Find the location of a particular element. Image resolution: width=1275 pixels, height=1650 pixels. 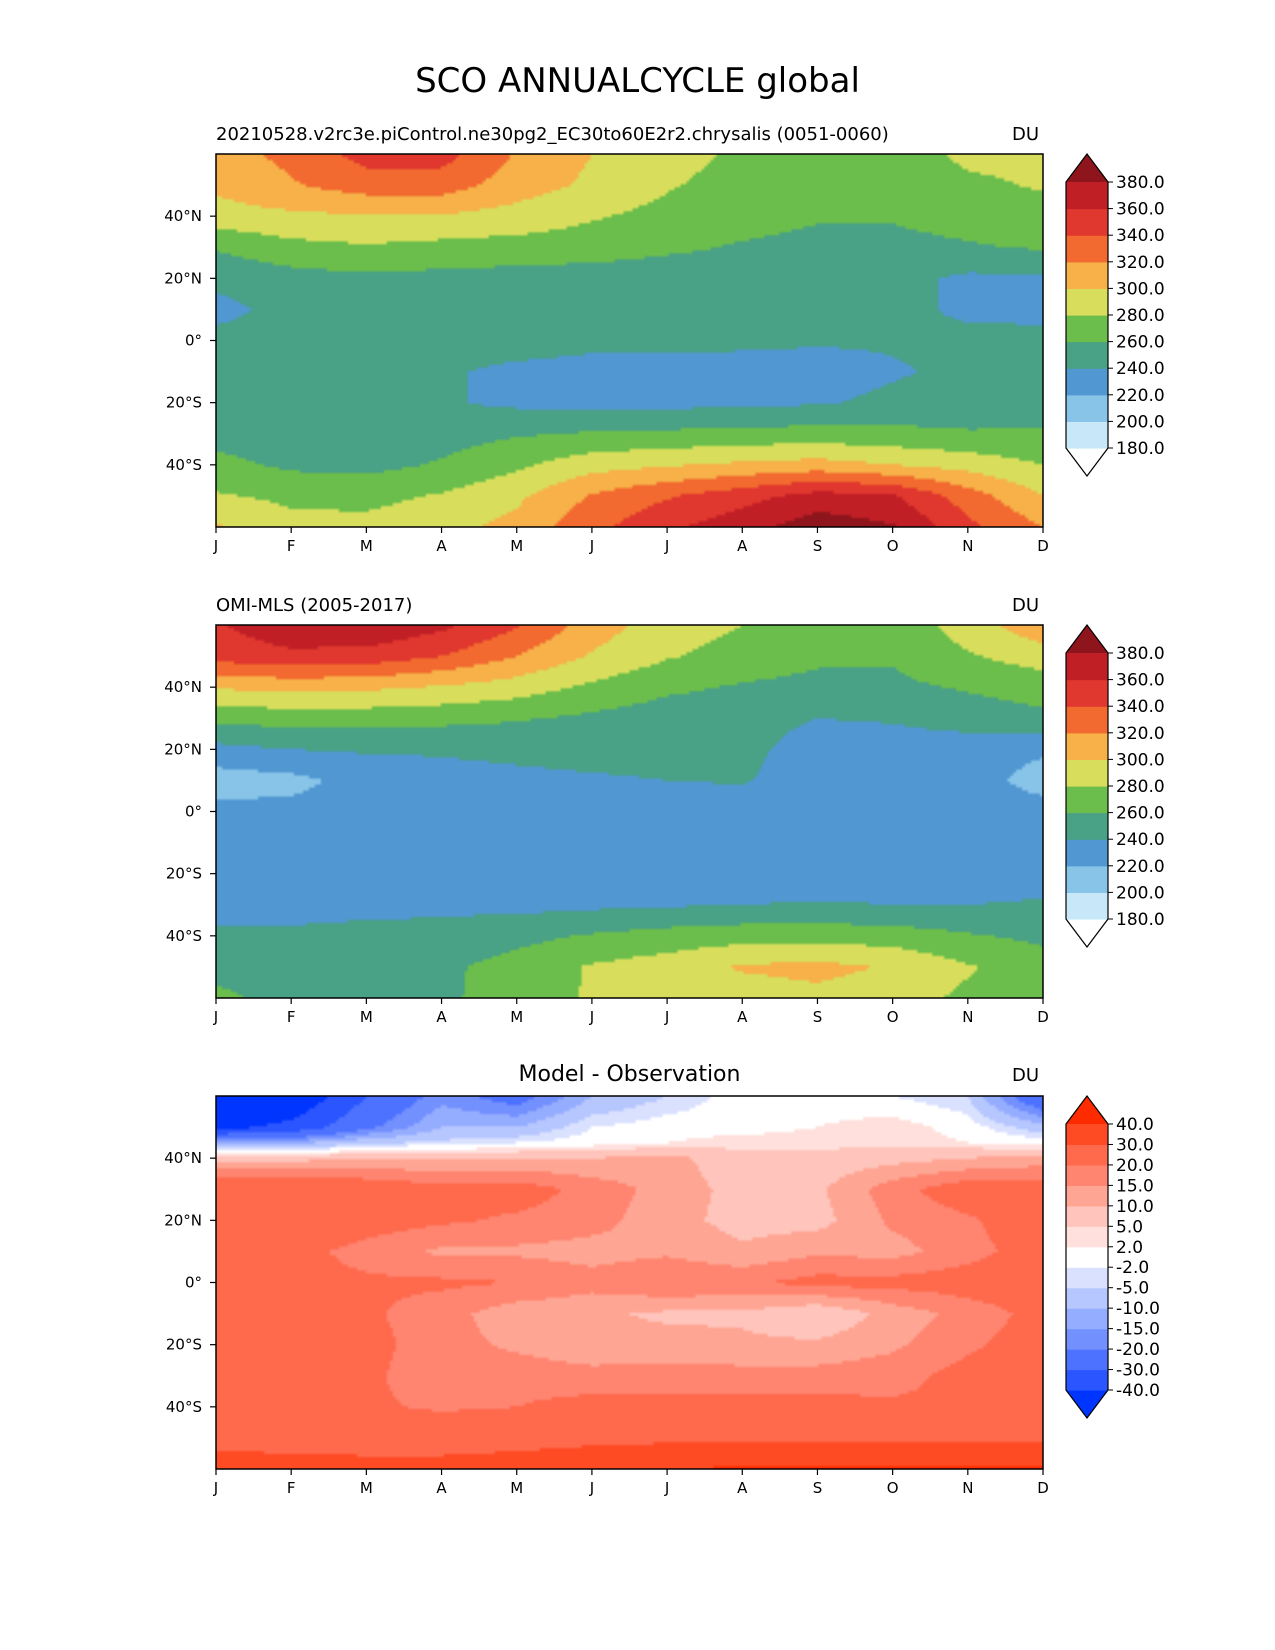

colorbar-label: 200.0 is located at coordinates (1140, 893).